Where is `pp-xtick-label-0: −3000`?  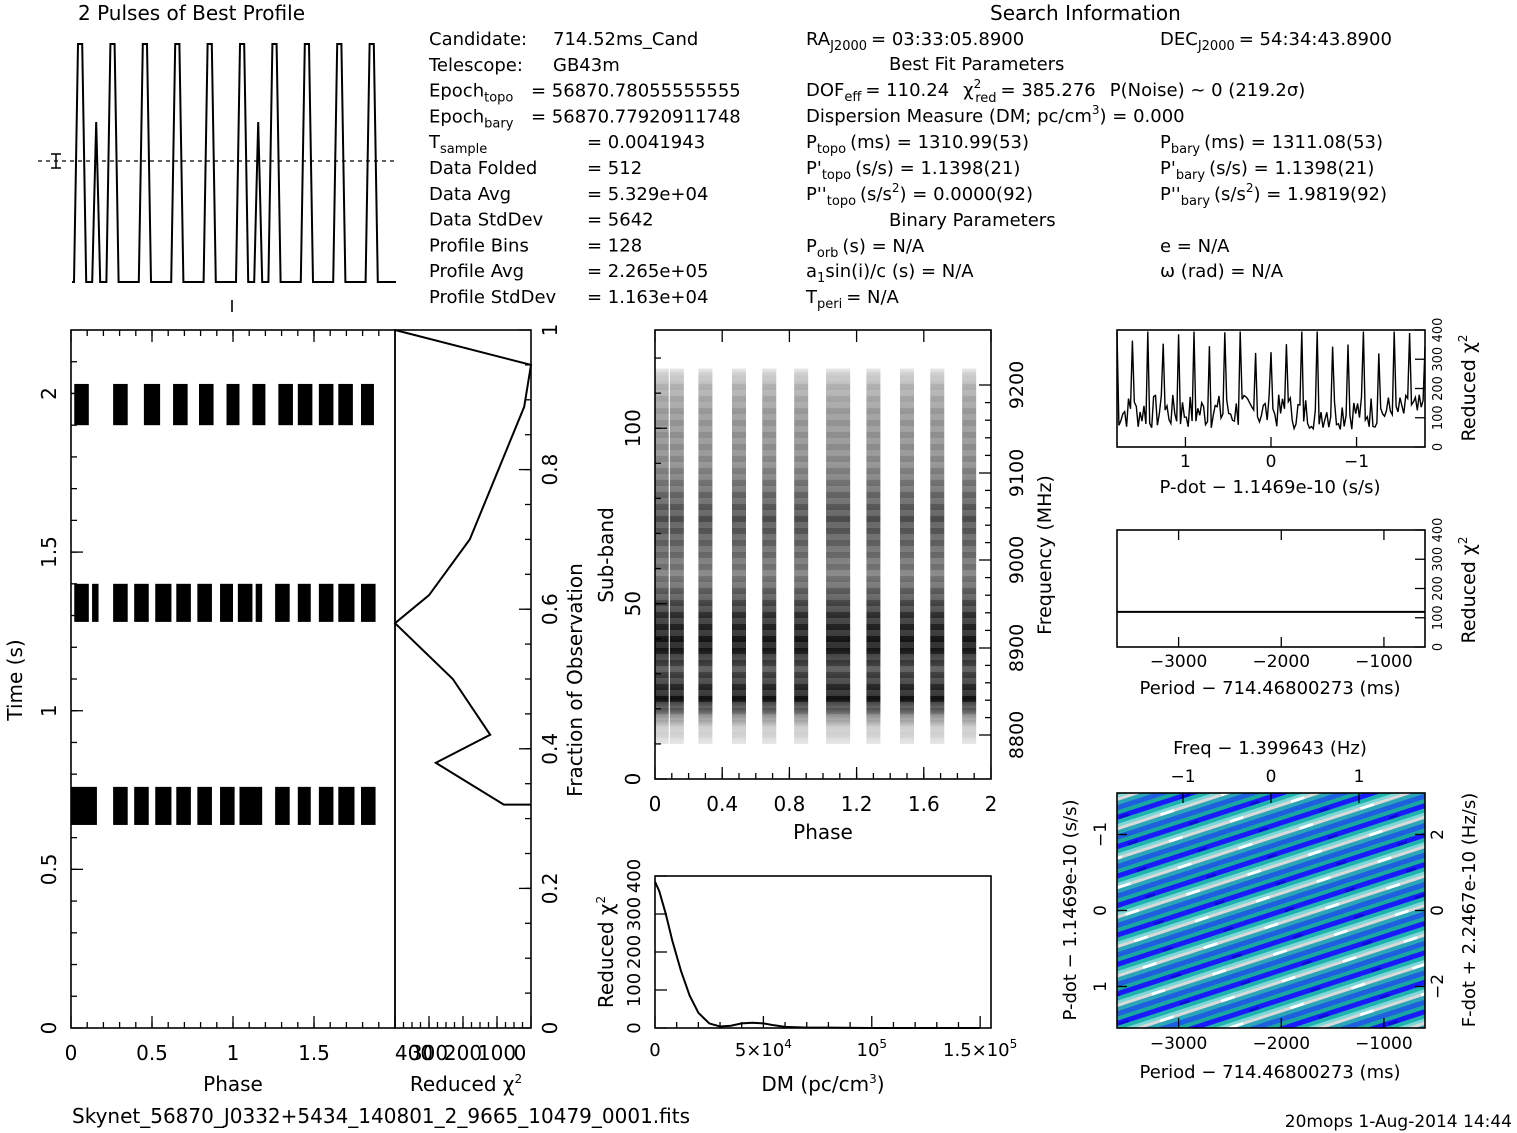 pp-xtick-label-0: −3000 is located at coordinates (1179, 1044).